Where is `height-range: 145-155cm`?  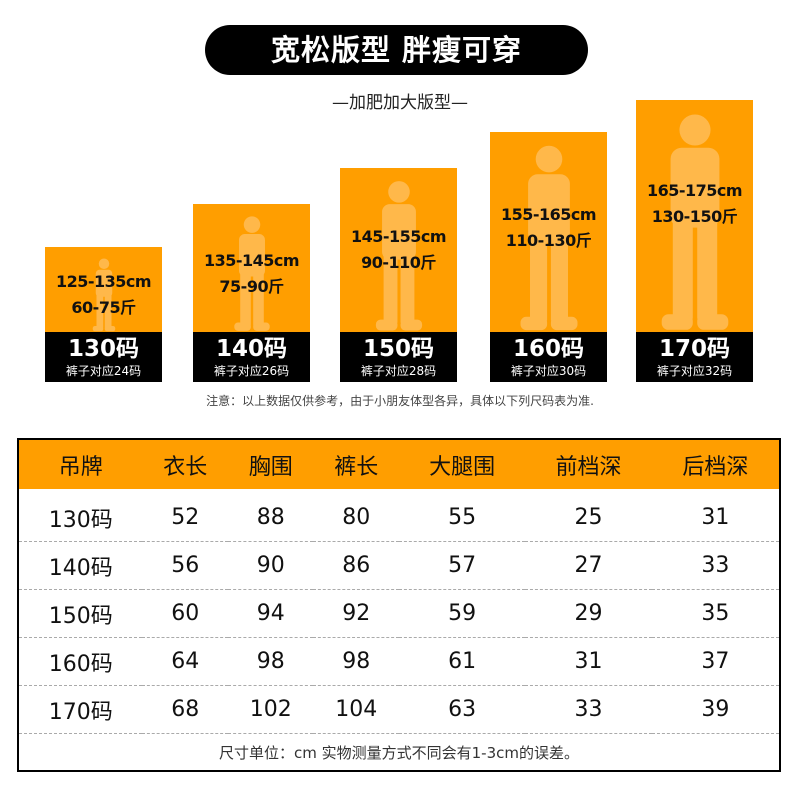 height-range: 145-155cm is located at coordinates (398, 236).